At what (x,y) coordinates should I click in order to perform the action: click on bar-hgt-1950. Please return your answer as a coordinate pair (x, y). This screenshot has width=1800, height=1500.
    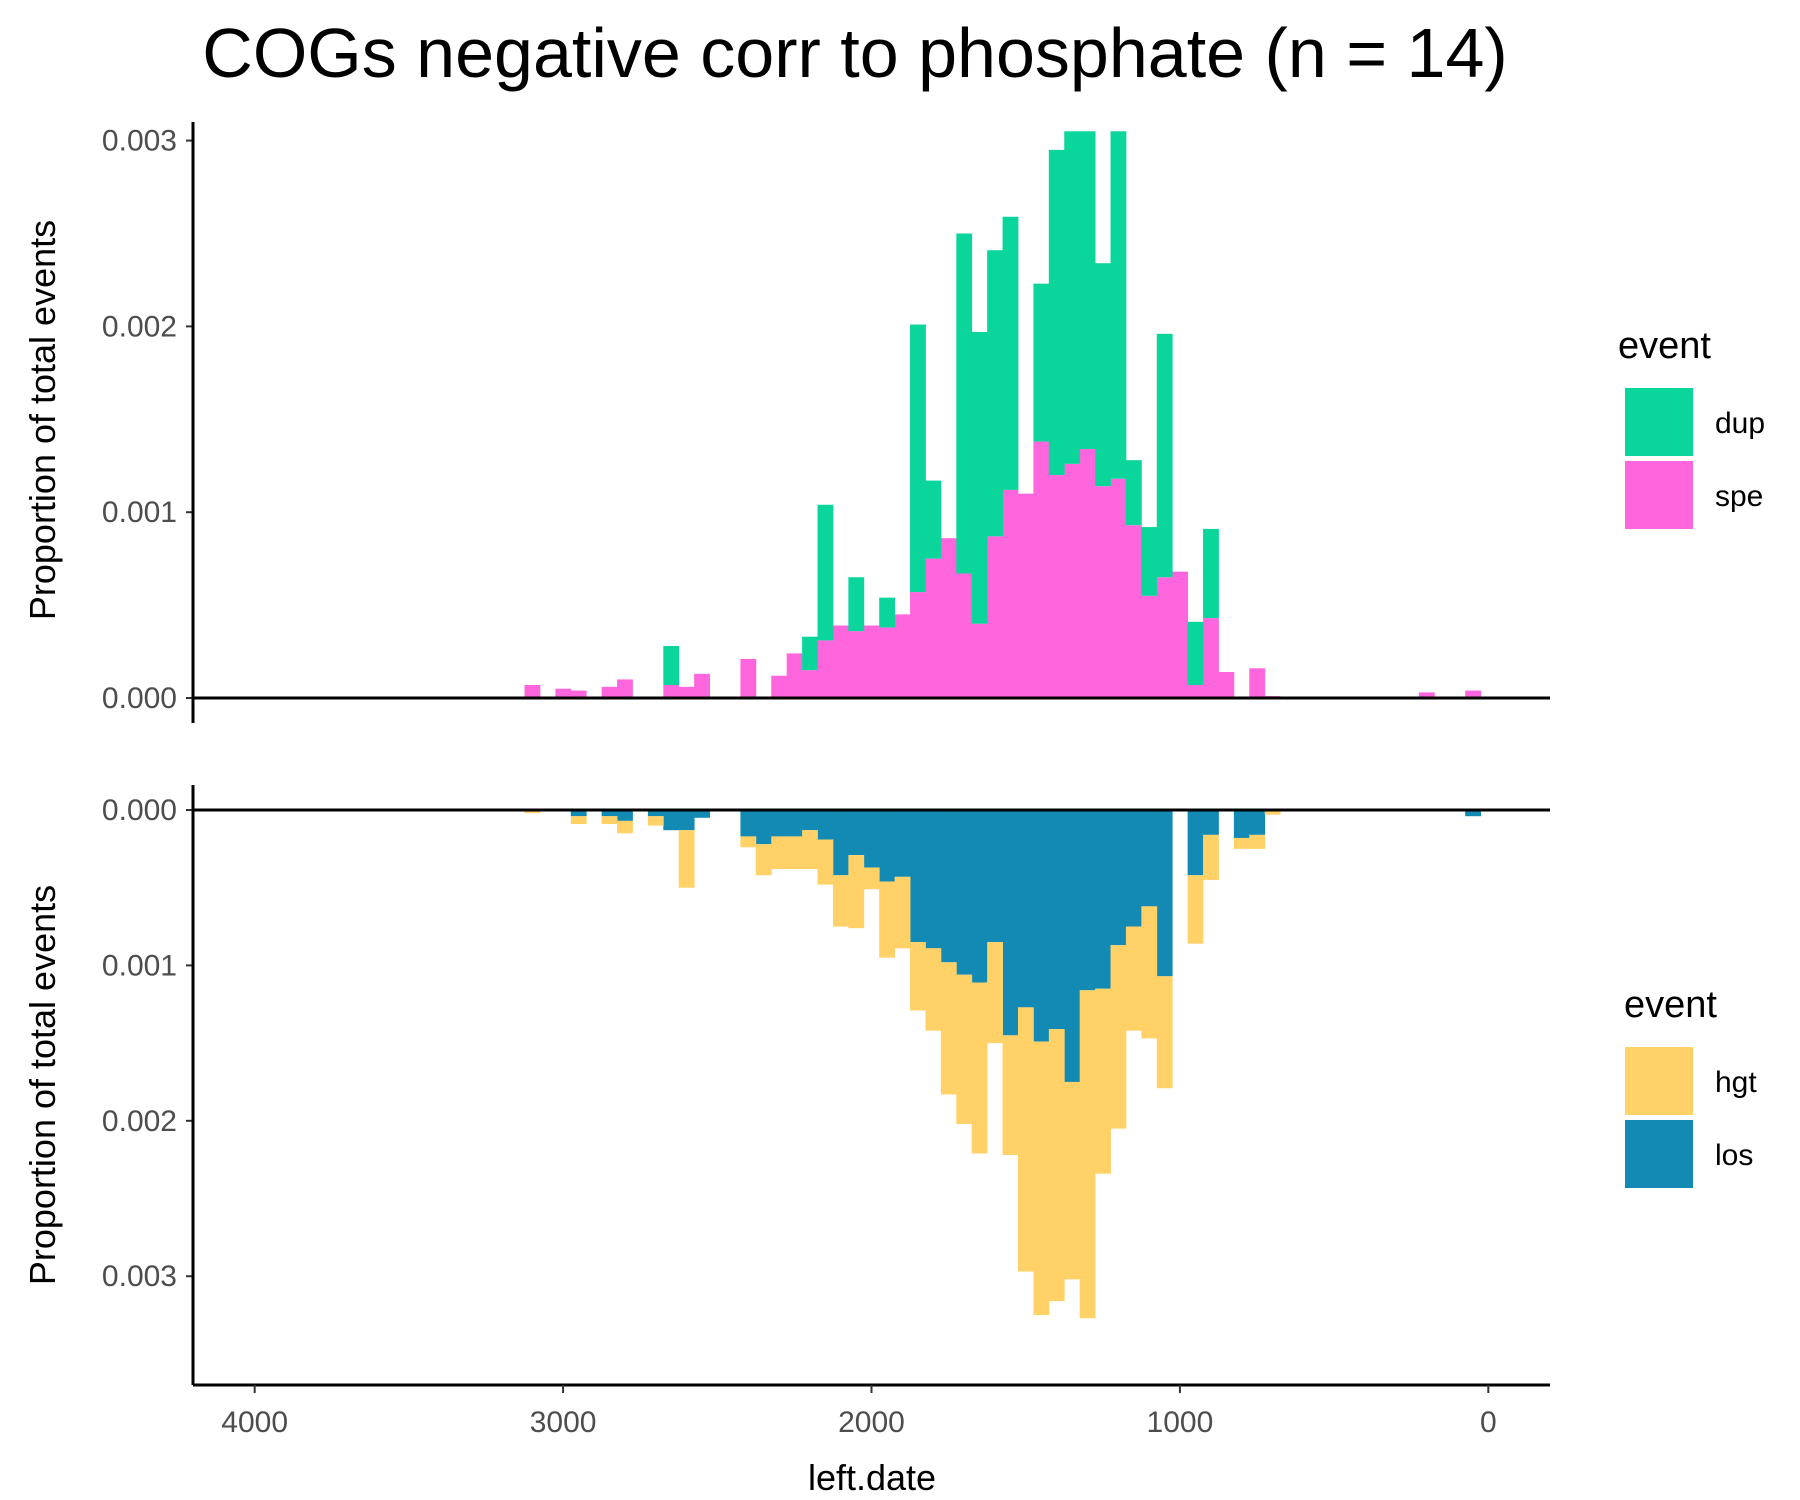
    Looking at the image, I should click on (887, 919).